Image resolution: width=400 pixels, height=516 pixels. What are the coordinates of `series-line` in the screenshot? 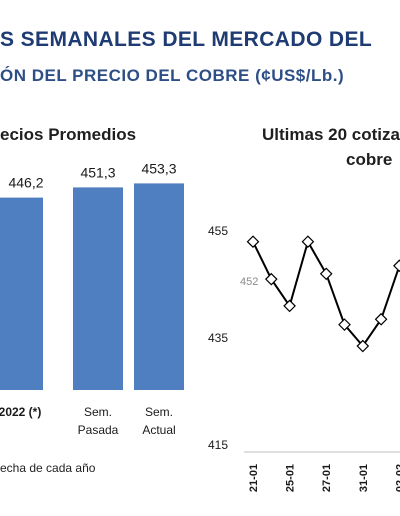 It's located at (326, 293).